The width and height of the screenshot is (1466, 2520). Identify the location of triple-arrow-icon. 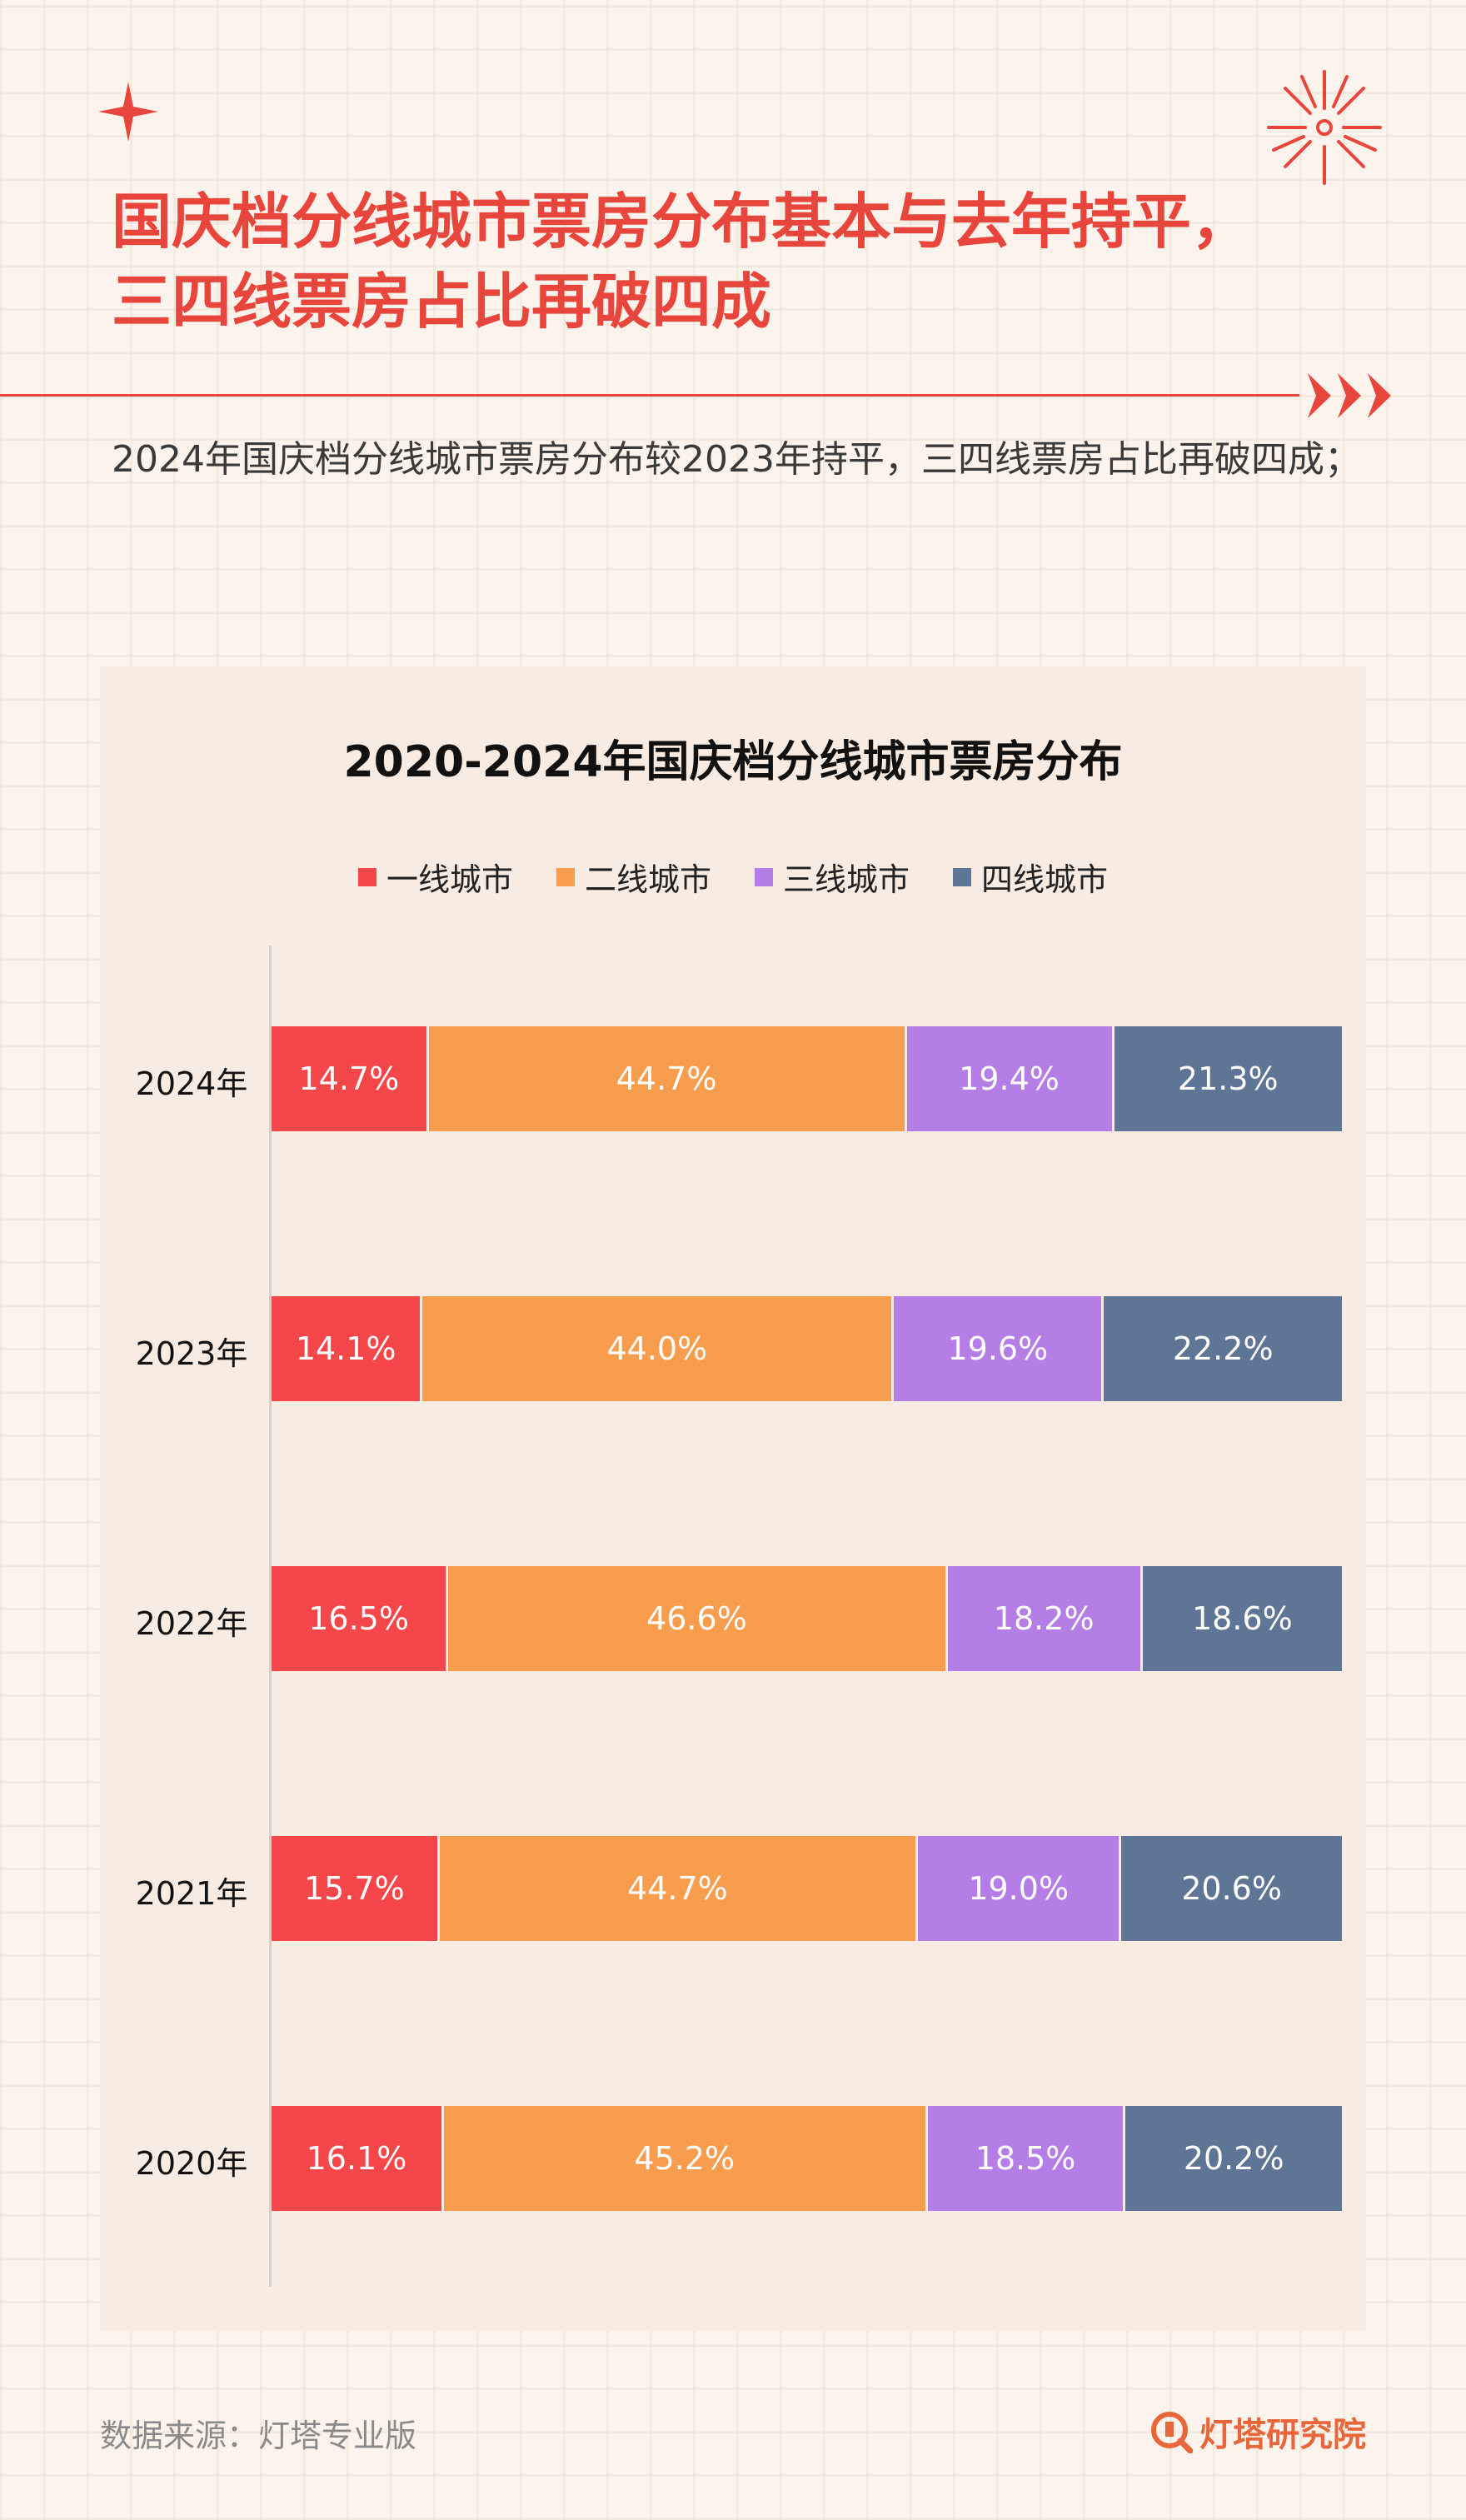
(1350, 395).